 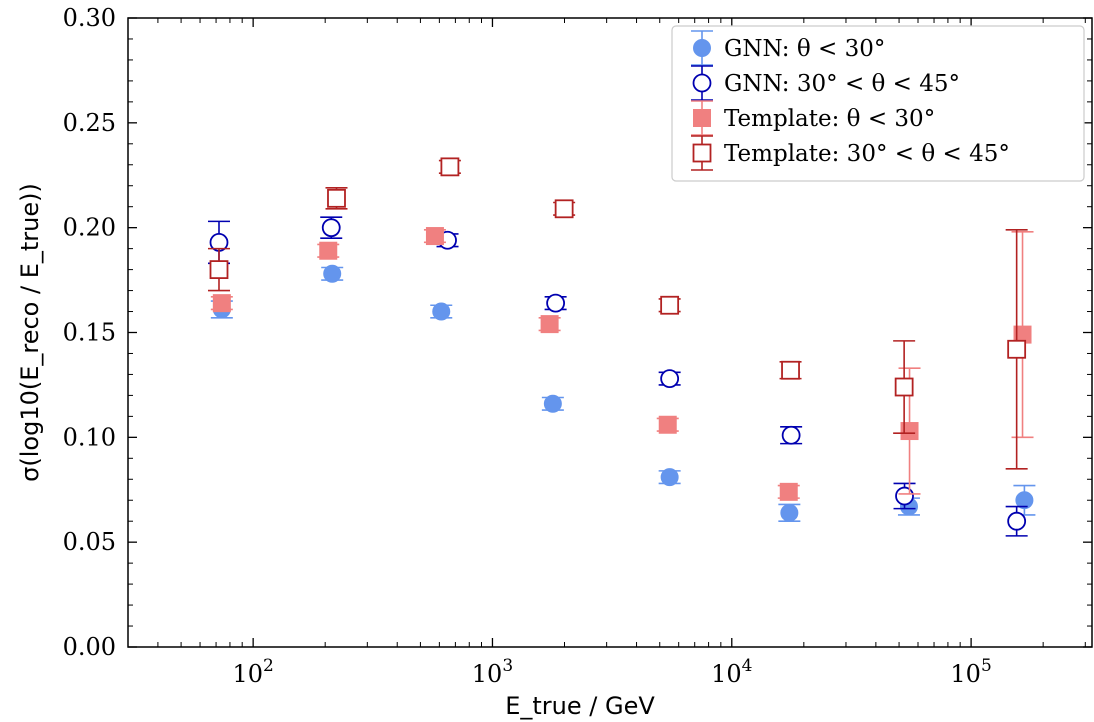 I want to click on y-tick-label: 0.30, so click(x=89, y=18).